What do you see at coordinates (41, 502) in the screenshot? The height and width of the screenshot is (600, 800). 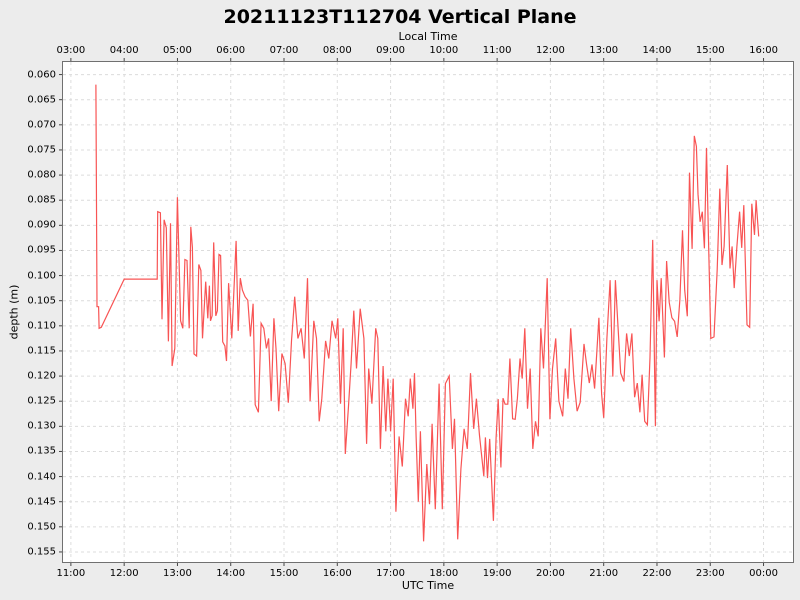 I see `y-tick-label: 0.145` at bounding box center [41, 502].